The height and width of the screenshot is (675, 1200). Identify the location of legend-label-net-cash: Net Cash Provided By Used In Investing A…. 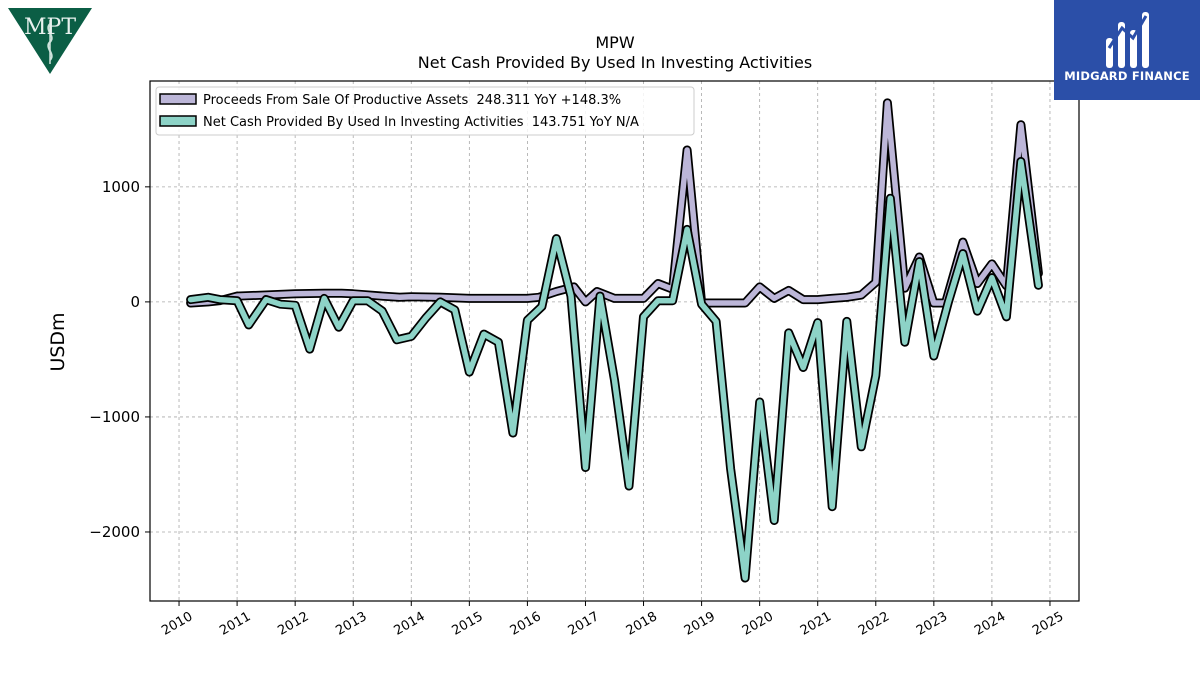
(421, 122).